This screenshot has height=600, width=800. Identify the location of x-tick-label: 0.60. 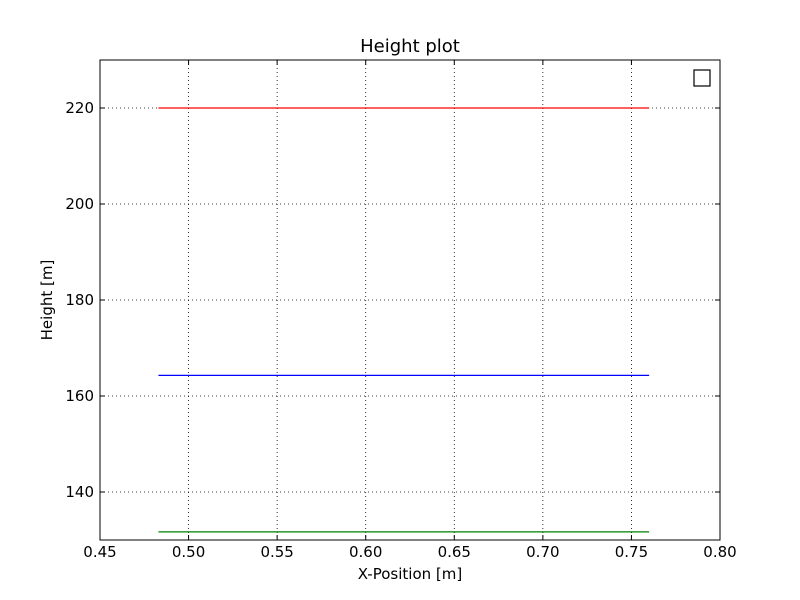
(365, 552).